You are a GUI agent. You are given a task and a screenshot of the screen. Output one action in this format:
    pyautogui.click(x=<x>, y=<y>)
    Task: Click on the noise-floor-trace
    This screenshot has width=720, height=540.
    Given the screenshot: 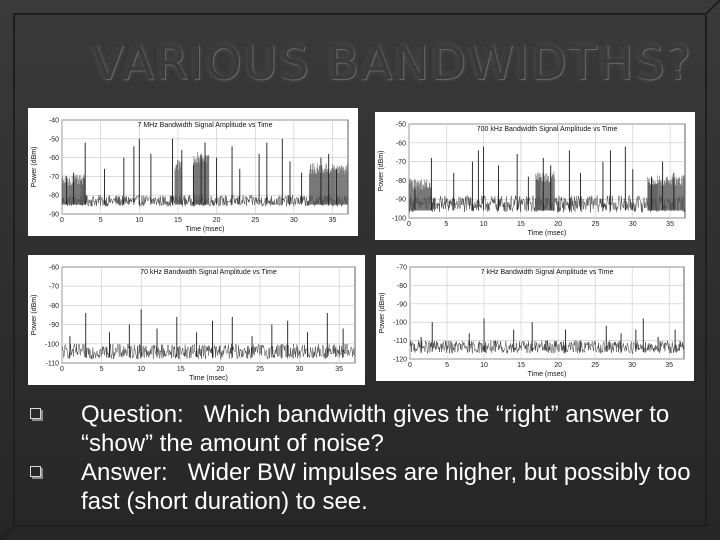 What is the action you would take?
    pyautogui.click(x=208, y=351)
    